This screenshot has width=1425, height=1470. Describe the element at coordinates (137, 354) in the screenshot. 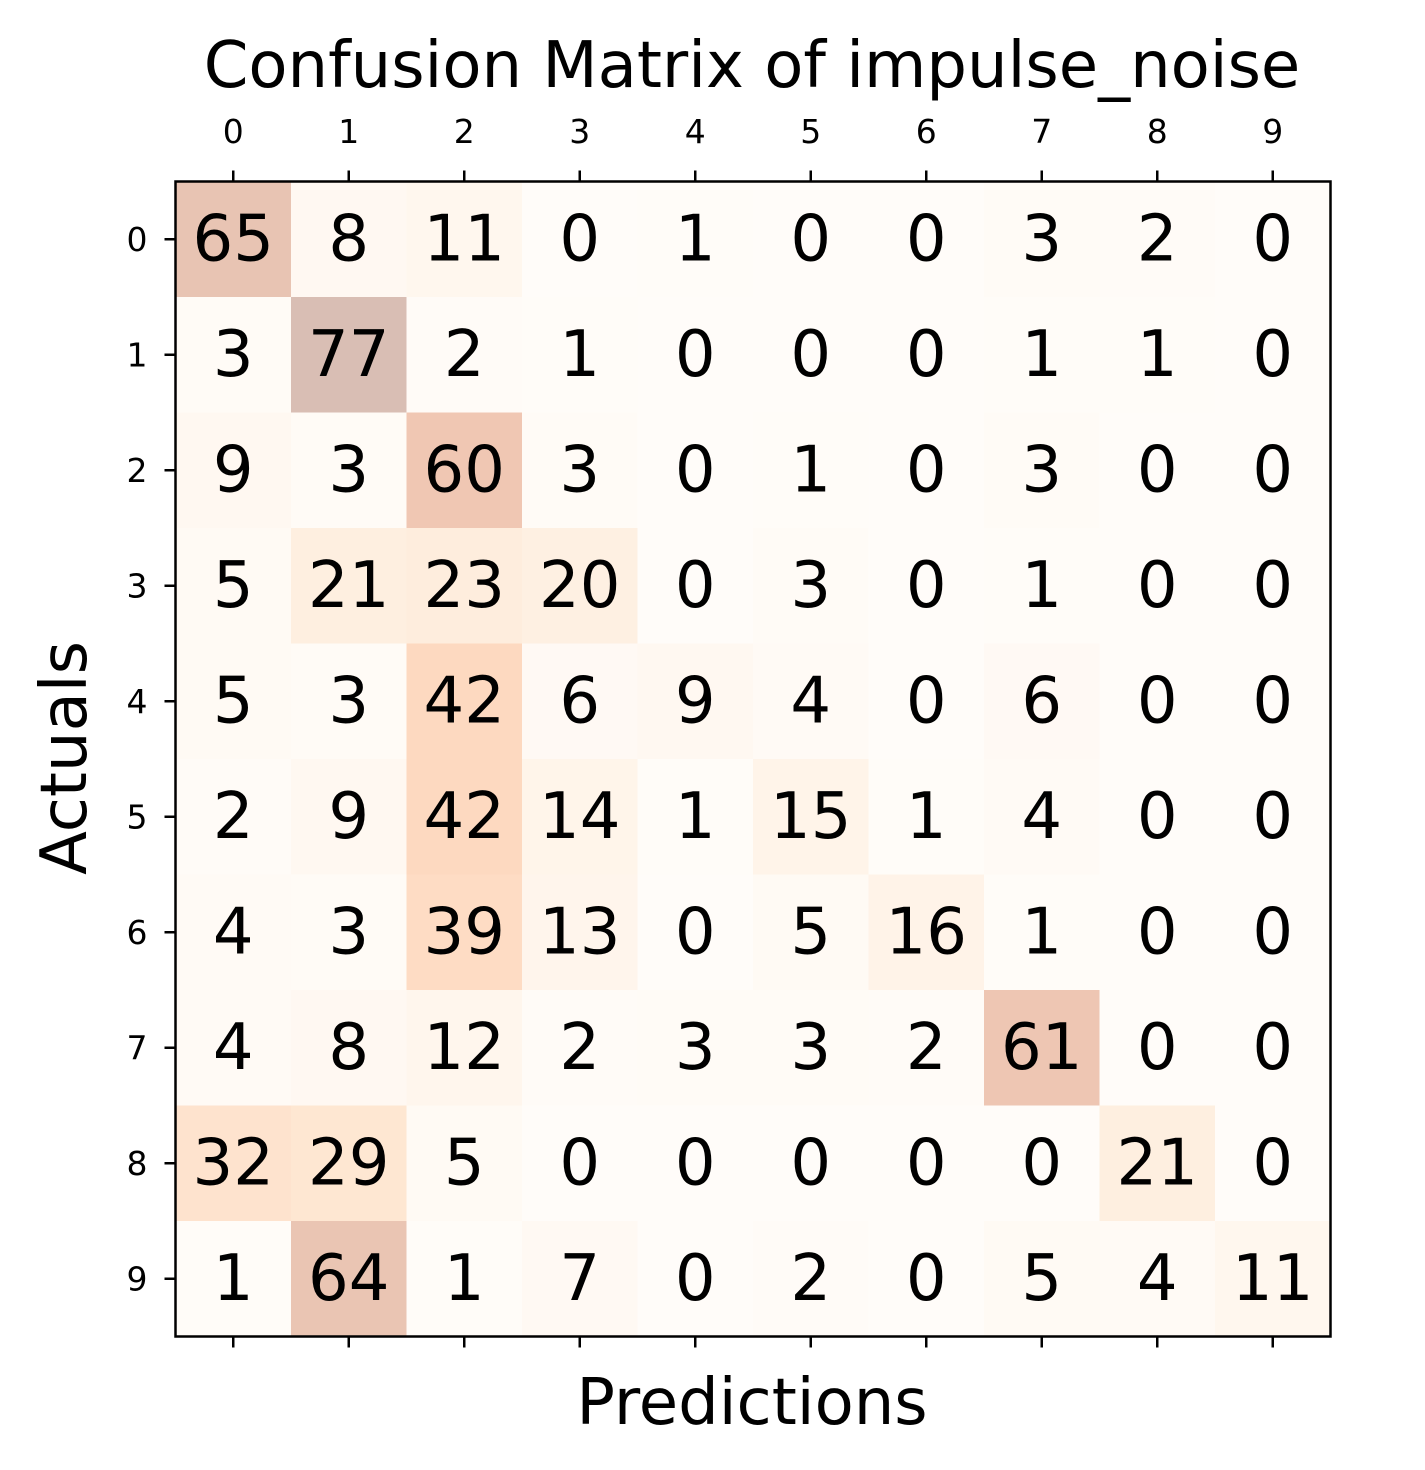

I see `y-tick-label: 1` at that location.